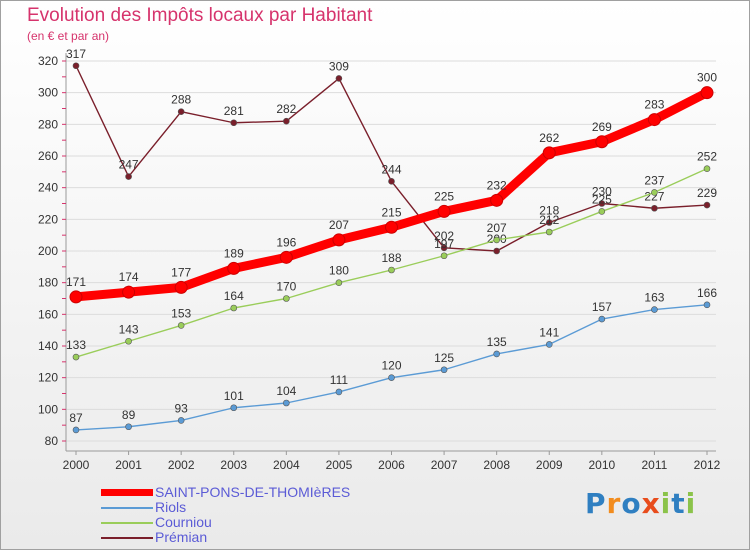 The image size is (750, 550). I want to click on data-label: 283, so click(654, 105).